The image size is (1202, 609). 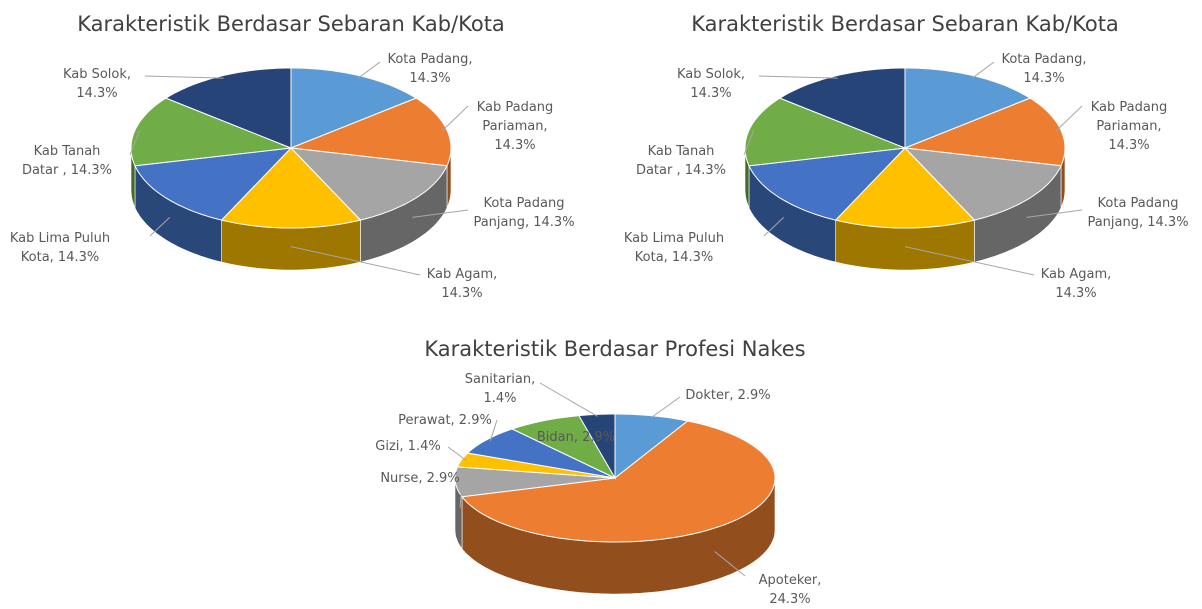 What do you see at coordinates (790, 590) in the screenshot?
I see `data-label: Apoteker, 24.3%` at bounding box center [790, 590].